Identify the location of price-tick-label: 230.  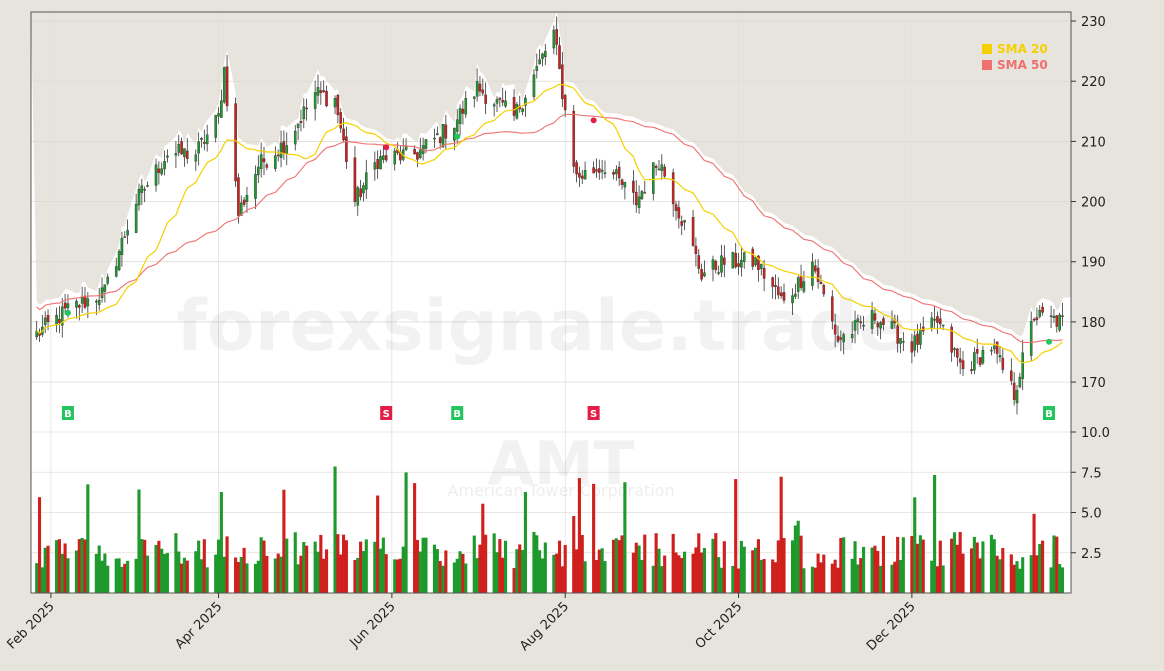
(1093, 22).